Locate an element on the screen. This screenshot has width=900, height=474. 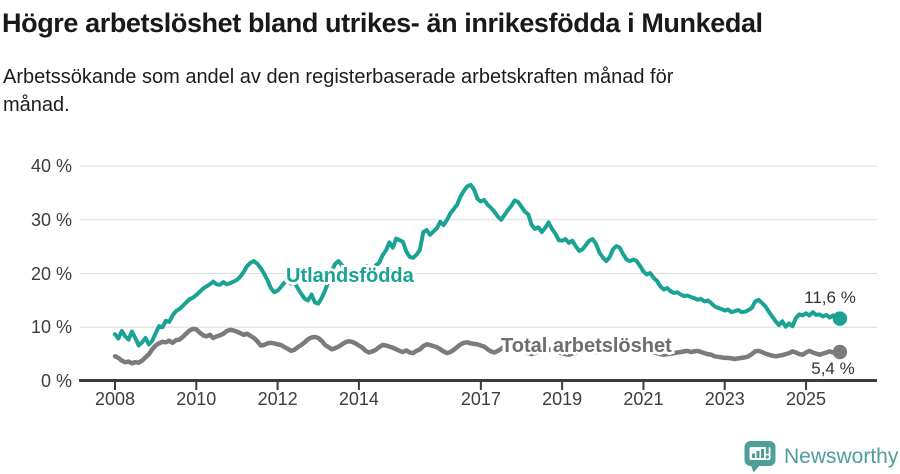
newsworthy-speech-bubble-chart-icon is located at coordinates (760, 457).